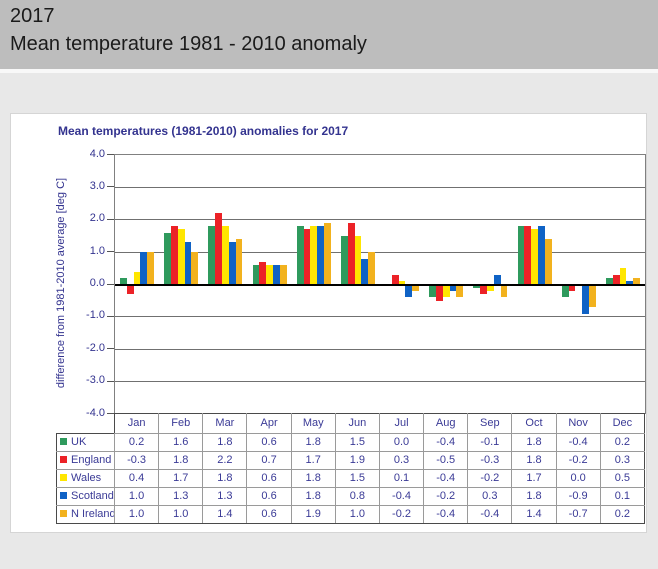  What do you see at coordinates (401, 442) in the screenshot?
I see `value-uk-jul: 0.0` at bounding box center [401, 442].